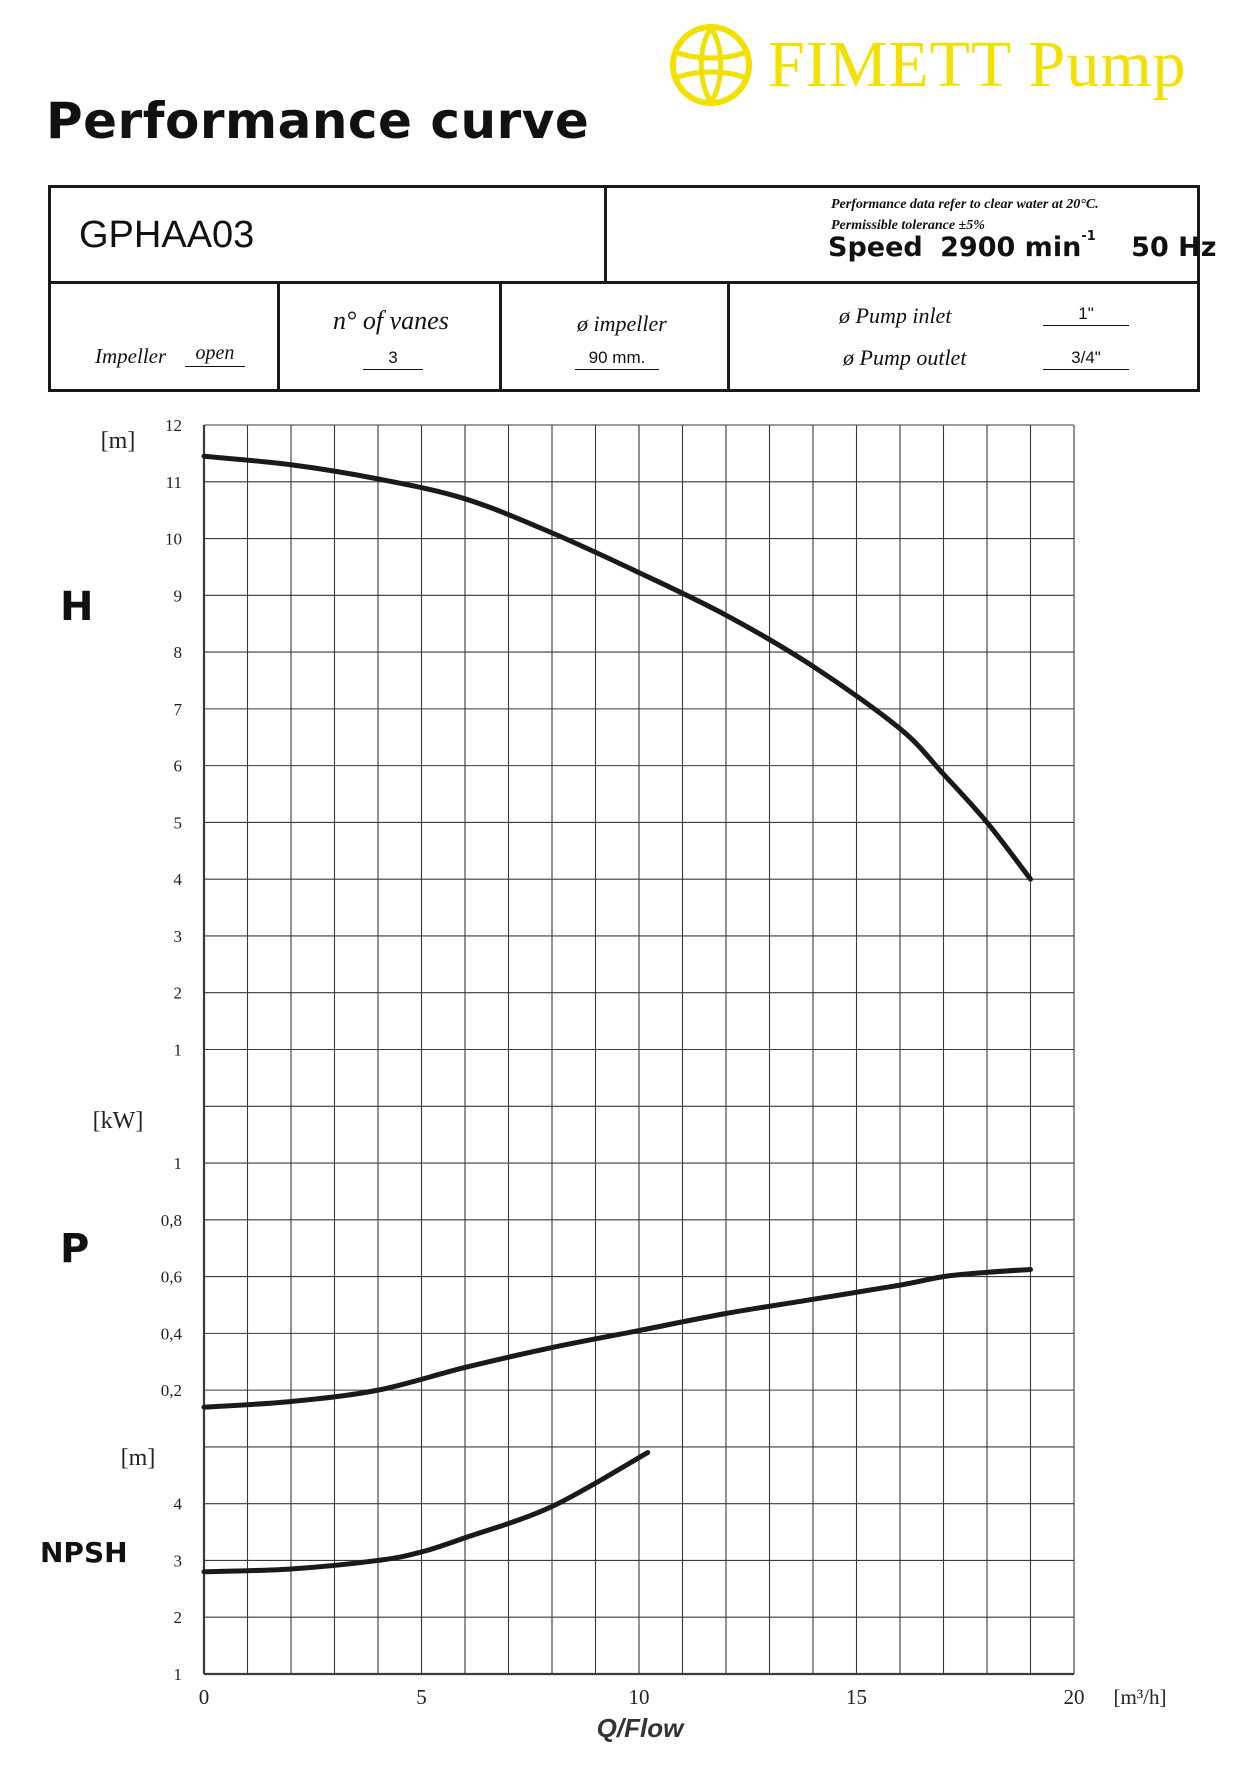  What do you see at coordinates (622, 323) in the screenshot?
I see `impeller-diameter-label: ø impeller` at bounding box center [622, 323].